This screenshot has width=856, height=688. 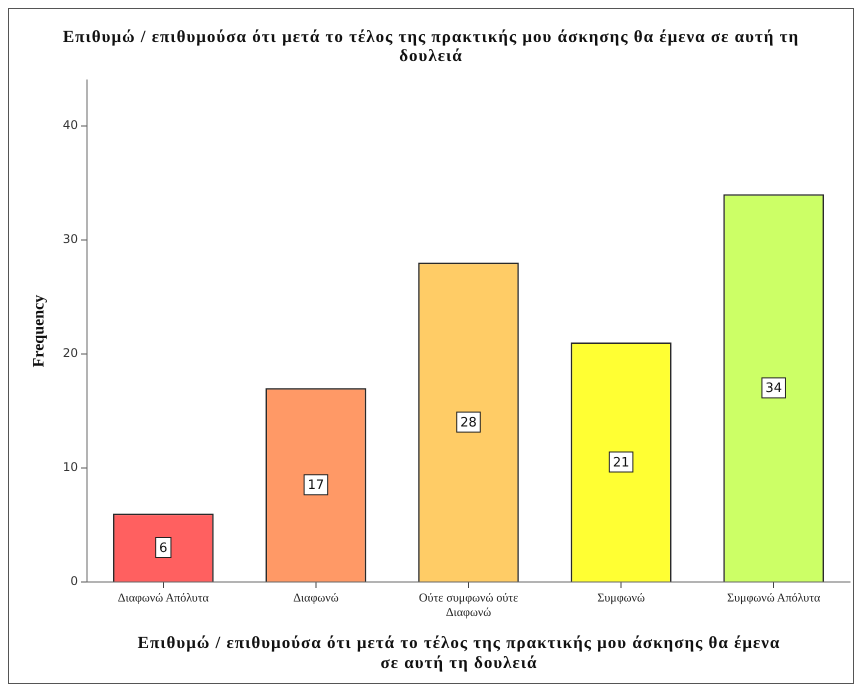 What do you see at coordinates (164, 597) in the screenshot?
I see `x-tick-label: Διαφωνώ Απόλυτα` at bounding box center [164, 597].